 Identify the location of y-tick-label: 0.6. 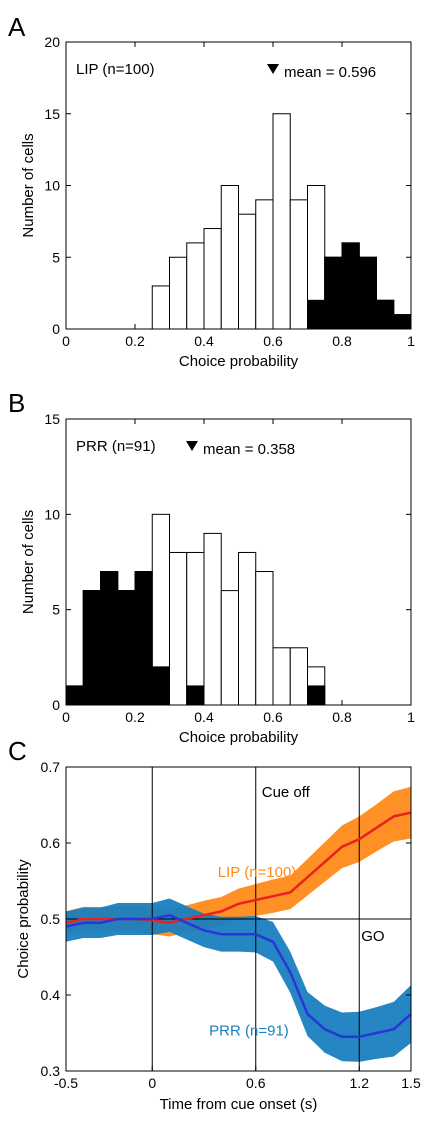
(51, 843).